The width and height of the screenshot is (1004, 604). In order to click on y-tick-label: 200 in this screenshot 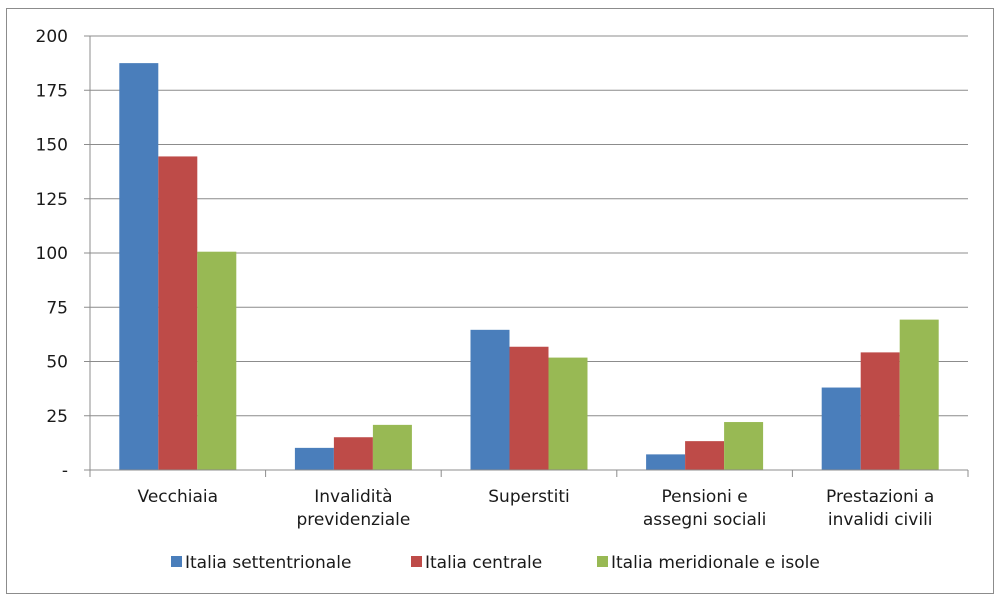, I will do `click(52, 37)`.